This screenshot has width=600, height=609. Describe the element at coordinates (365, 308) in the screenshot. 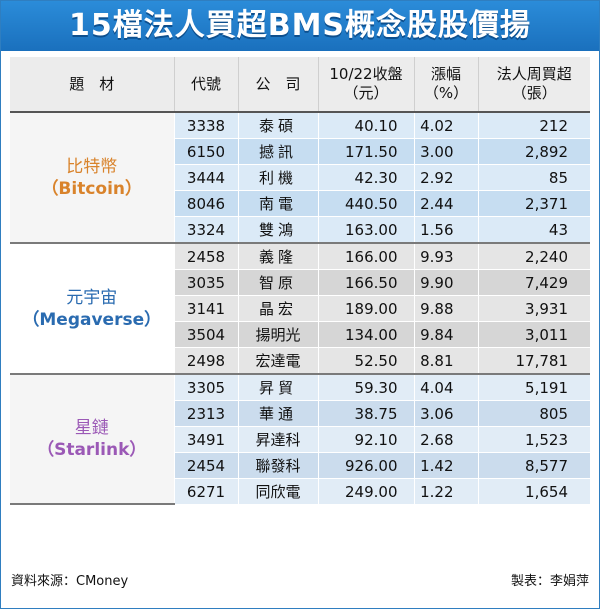

I see `close-price: 189.00` at that location.